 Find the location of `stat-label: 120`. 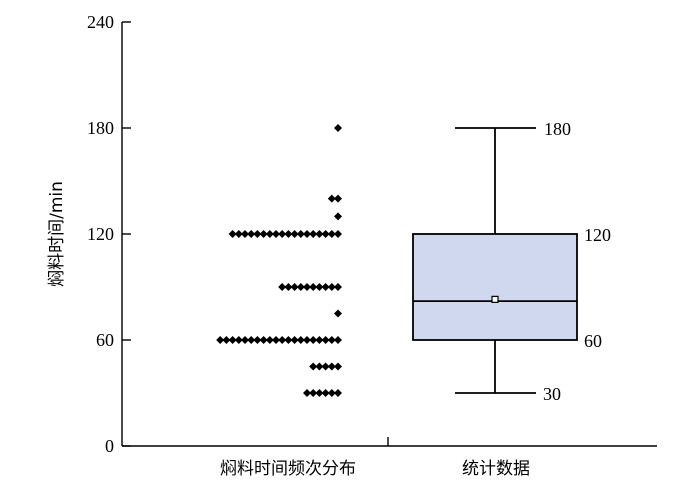

stat-label: 120 is located at coordinates (597, 235).